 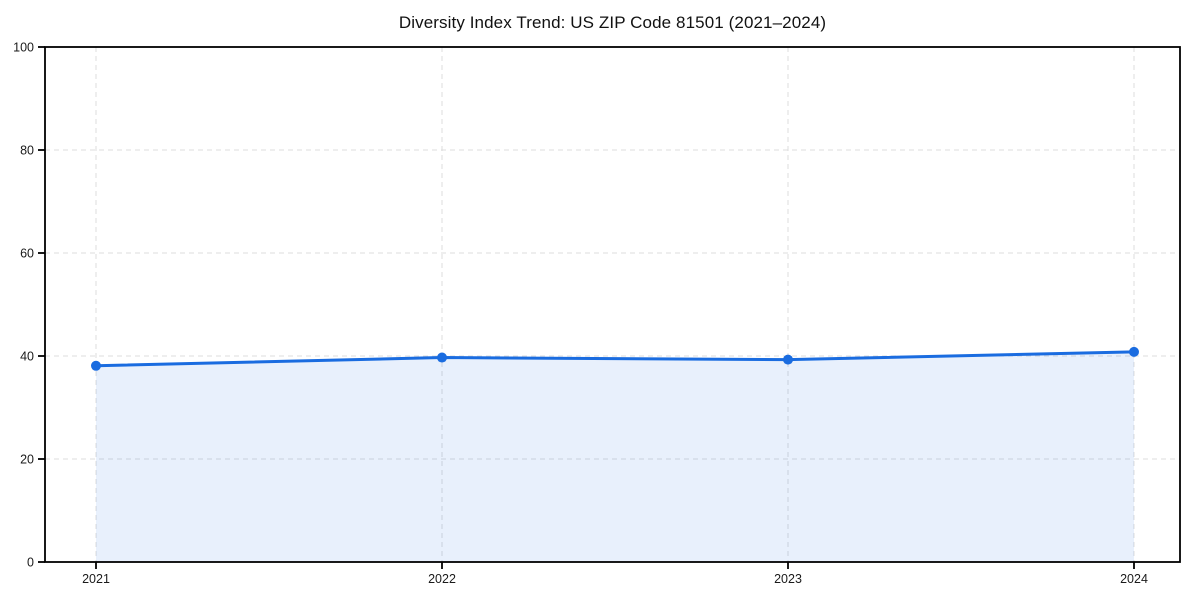 I want to click on y-tick-label: 0, so click(x=30, y=563).